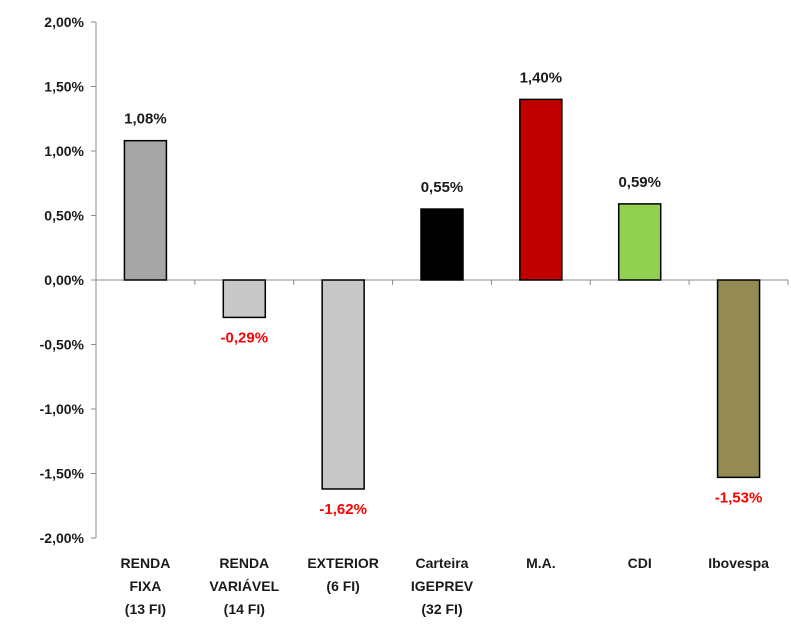  I want to click on data-label: 0,55%, so click(442, 187).